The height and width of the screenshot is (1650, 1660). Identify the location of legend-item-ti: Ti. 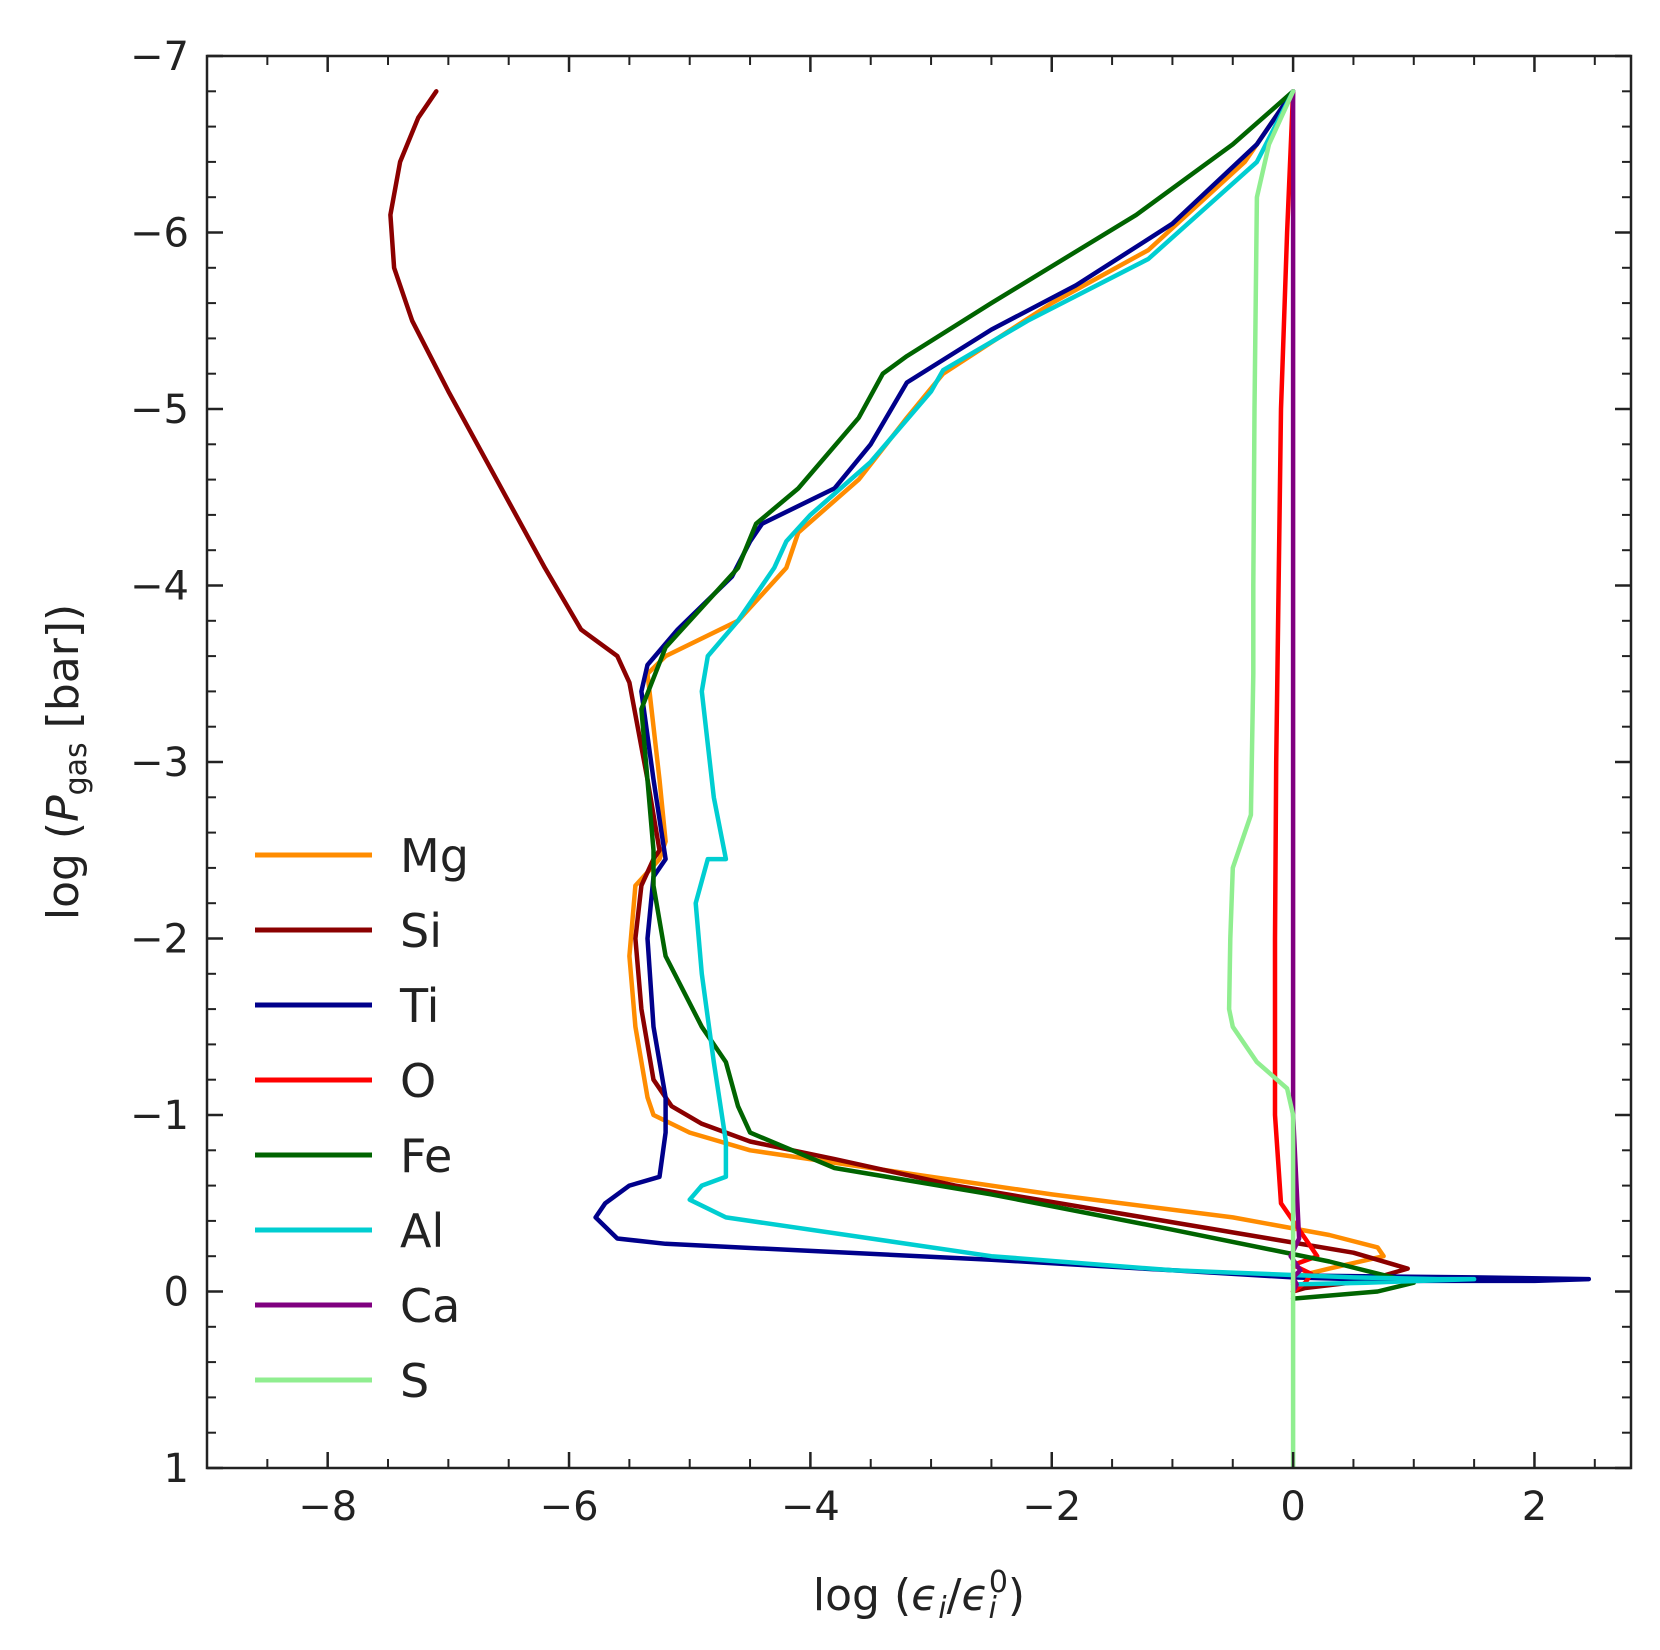
(347, 1006).